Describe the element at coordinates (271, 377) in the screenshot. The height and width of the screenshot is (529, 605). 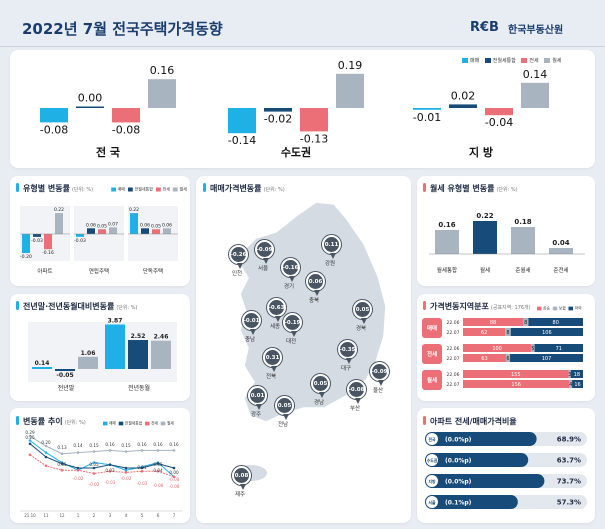
I see `map-region-label-12: 전북` at that location.